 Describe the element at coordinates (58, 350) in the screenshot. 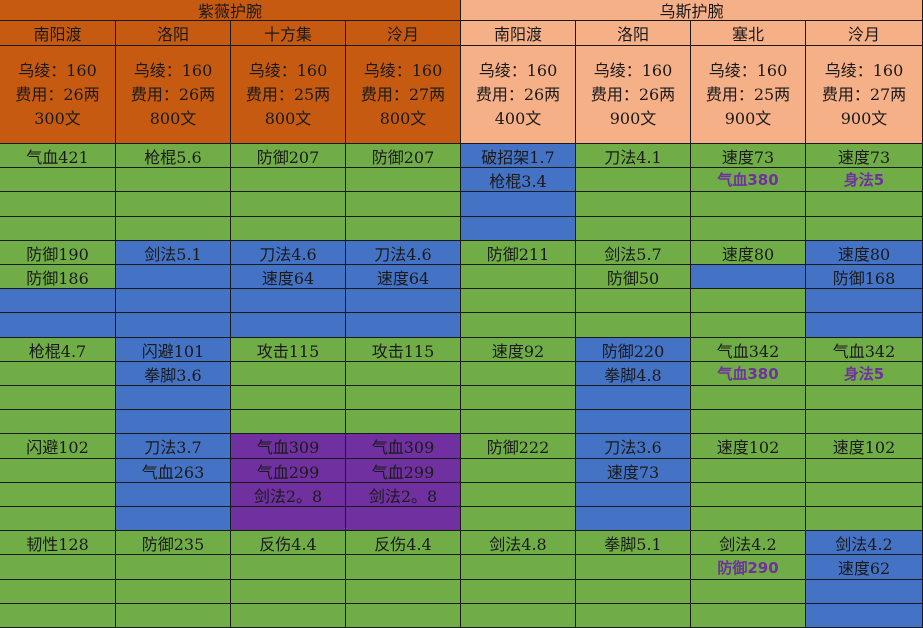

I see `data-cell: 枪棍4.7` at that location.